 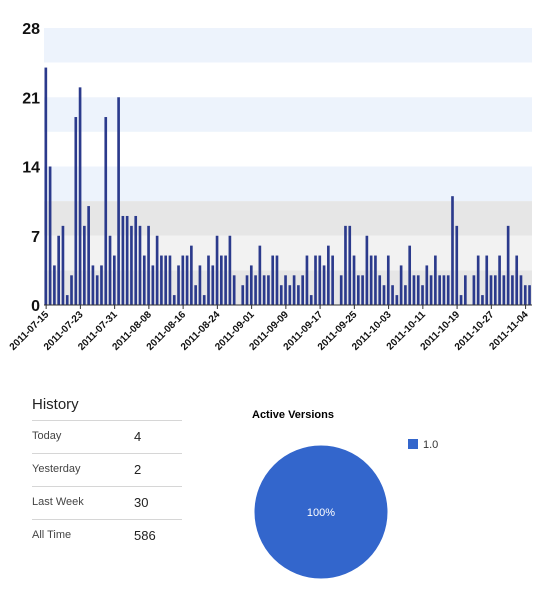 I want to click on active-versions-pie-chart: 100% 1.0, so click(x=345, y=509).